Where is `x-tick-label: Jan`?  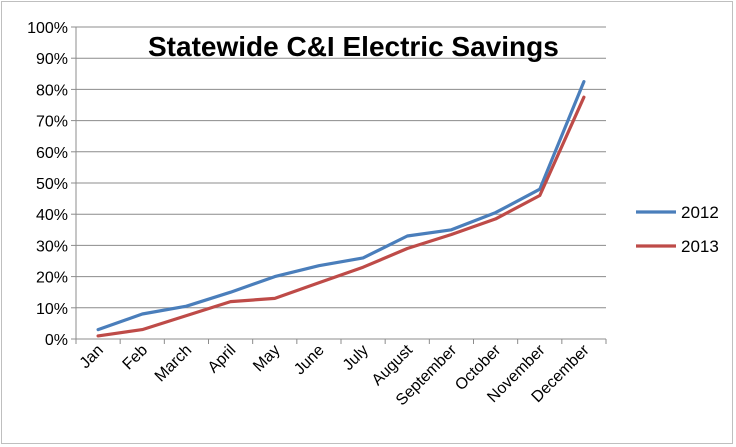
x-tick-label: Jan is located at coordinates (92, 357).